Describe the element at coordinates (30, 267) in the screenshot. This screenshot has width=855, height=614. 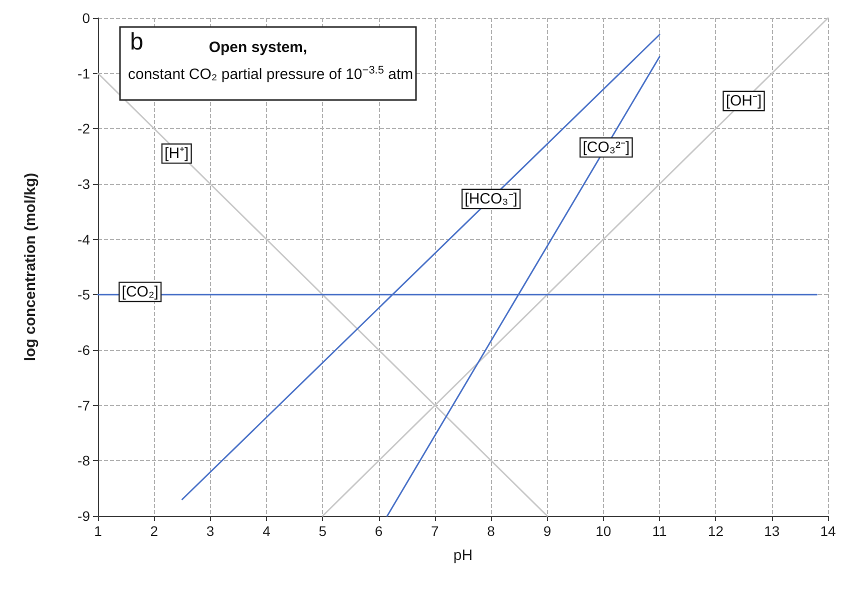
I see `y-axis-title: log concentration (mol/kg)` at that location.